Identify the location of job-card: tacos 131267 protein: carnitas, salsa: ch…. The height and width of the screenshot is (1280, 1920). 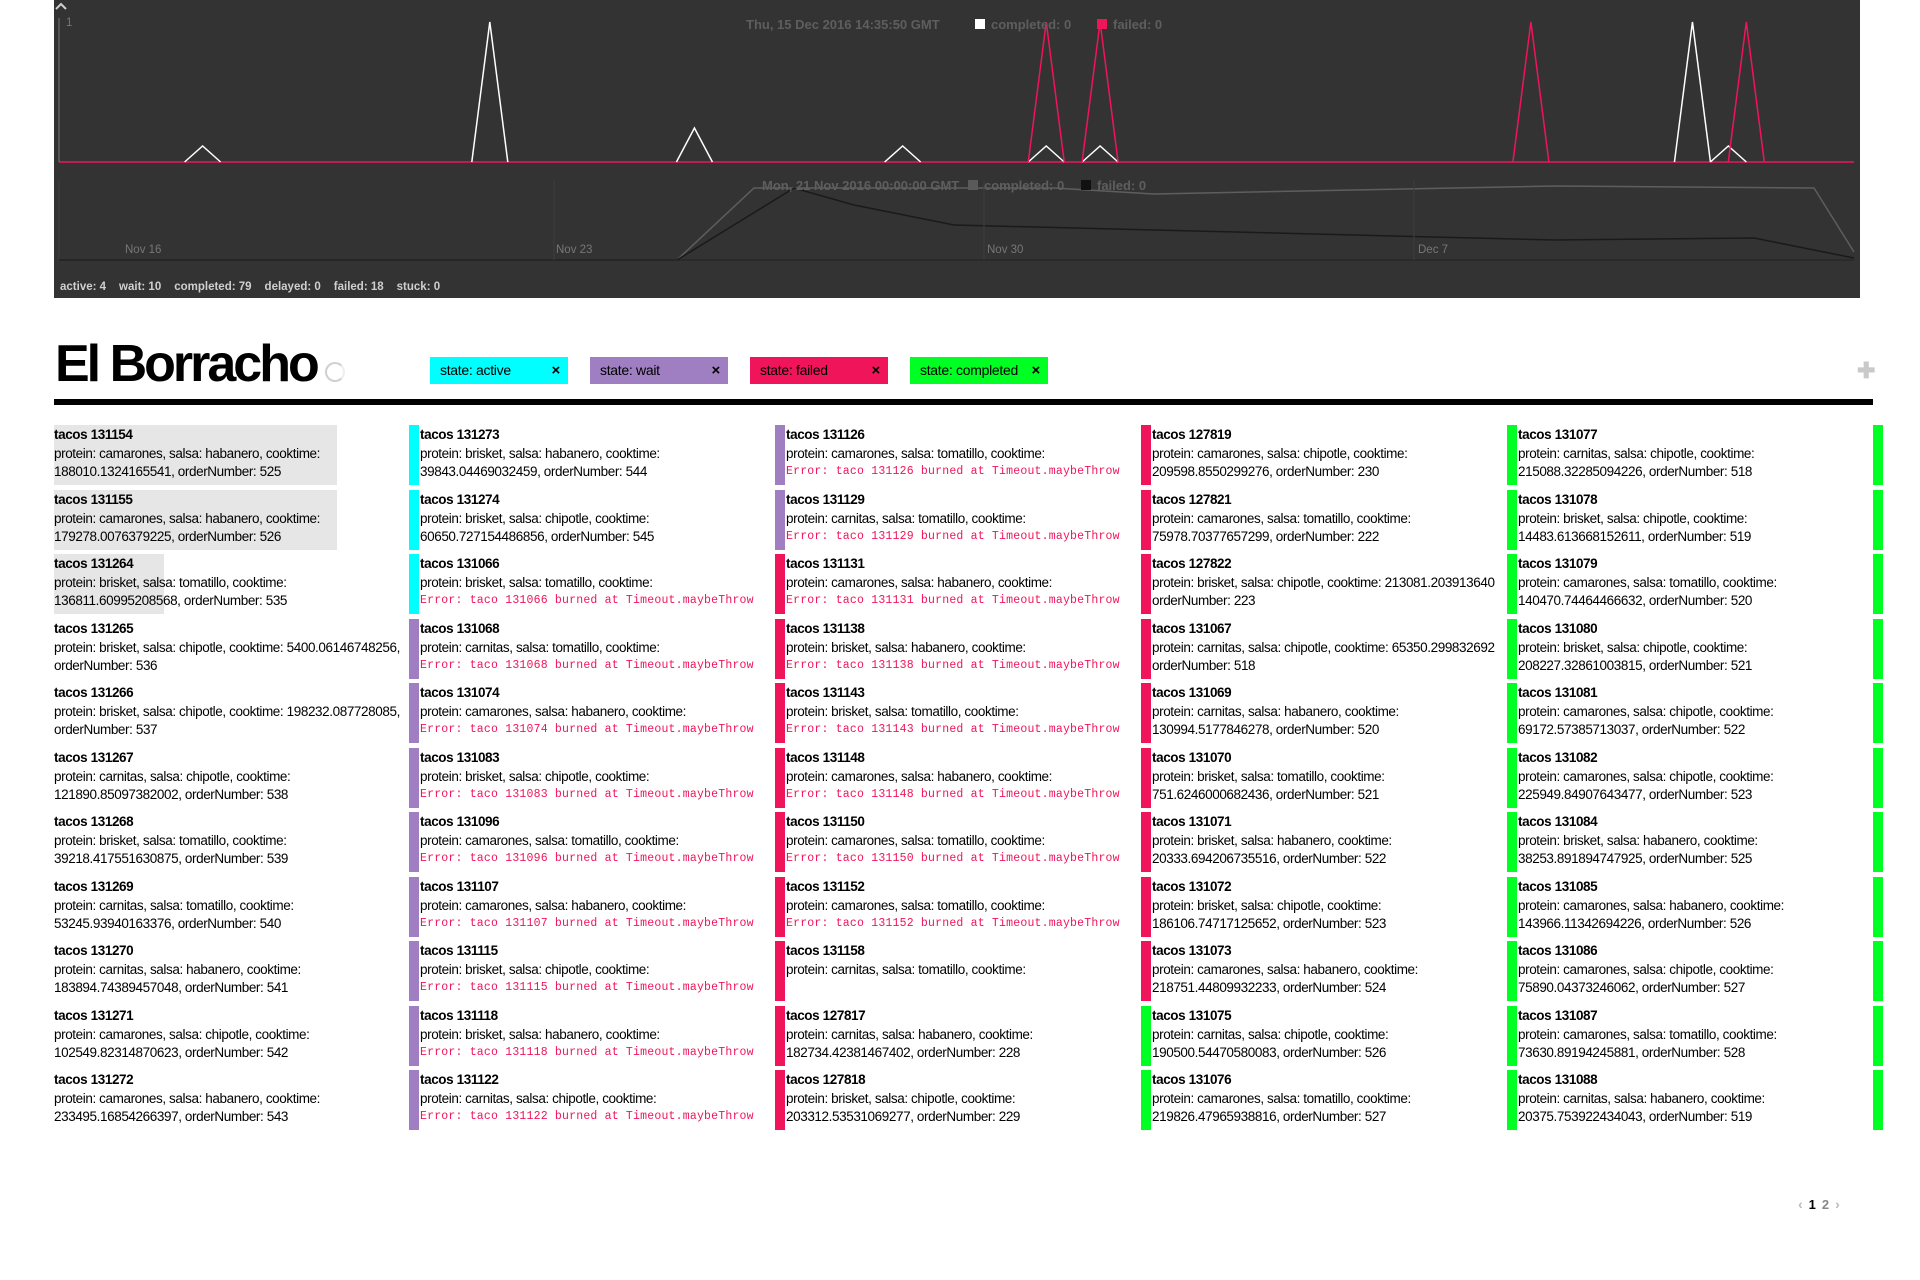
(236, 777).